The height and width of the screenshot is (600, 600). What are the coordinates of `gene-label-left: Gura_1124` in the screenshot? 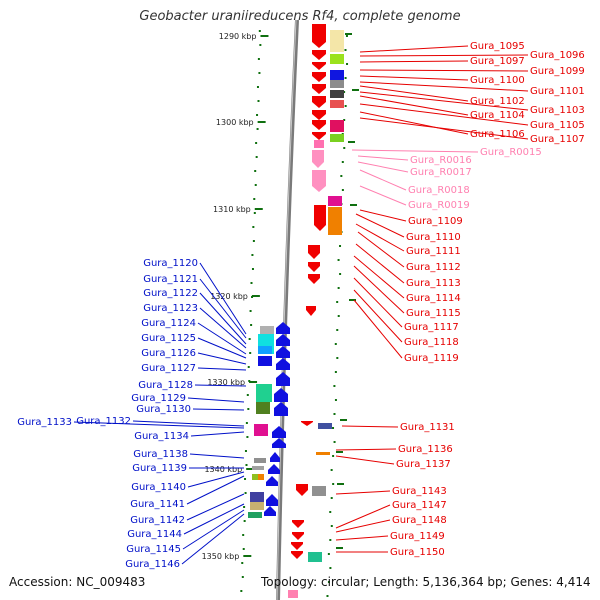 It's located at (168, 323).